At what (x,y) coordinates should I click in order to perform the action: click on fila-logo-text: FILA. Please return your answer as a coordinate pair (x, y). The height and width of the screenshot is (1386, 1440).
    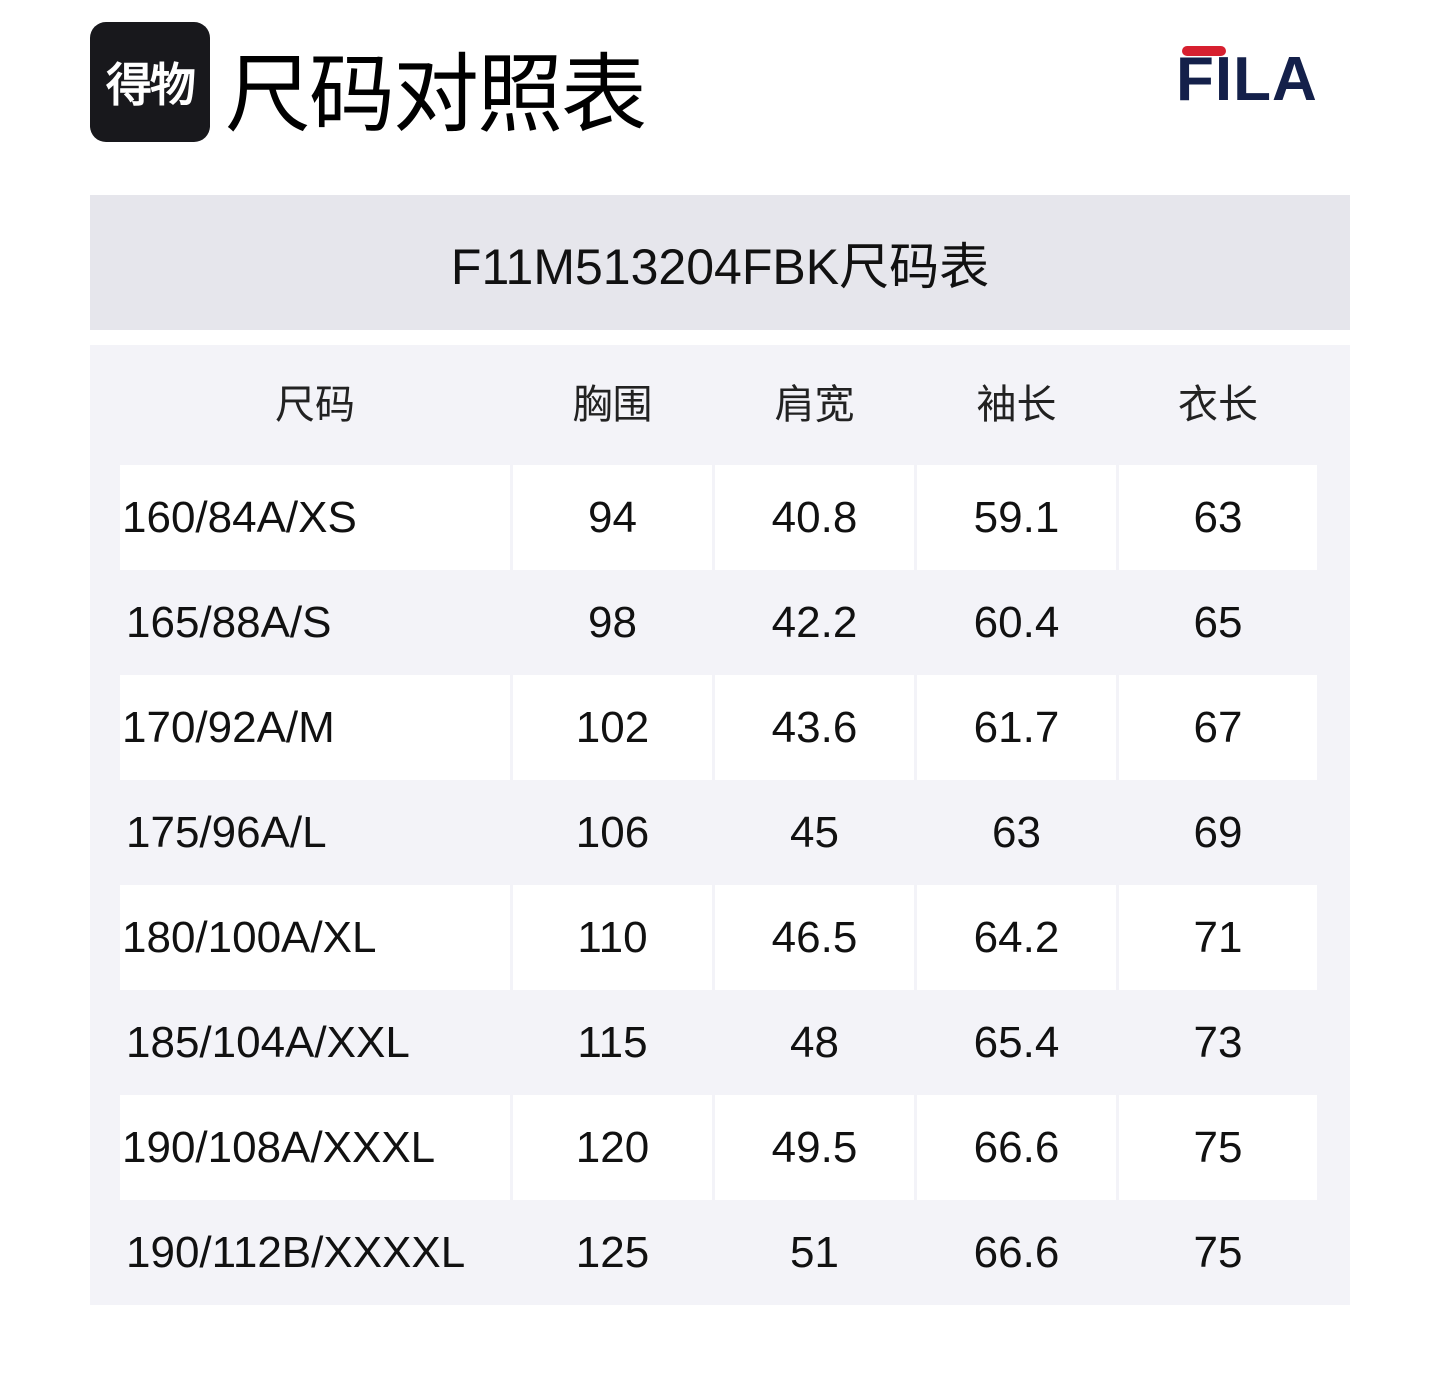
    Looking at the image, I should click on (1247, 79).